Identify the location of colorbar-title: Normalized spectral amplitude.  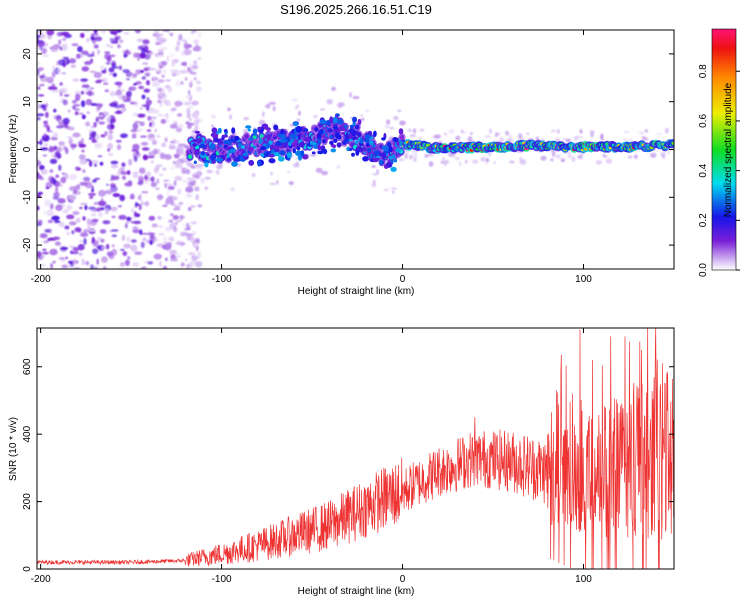
(728, 149).